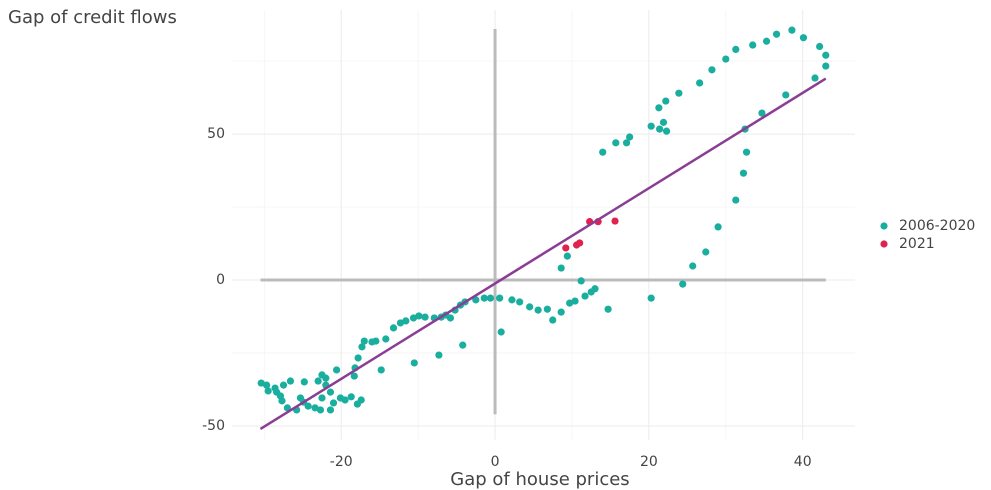 This screenshot has width=991, height=490. I want to click on y-tick-label: -50, so click(213, 426).